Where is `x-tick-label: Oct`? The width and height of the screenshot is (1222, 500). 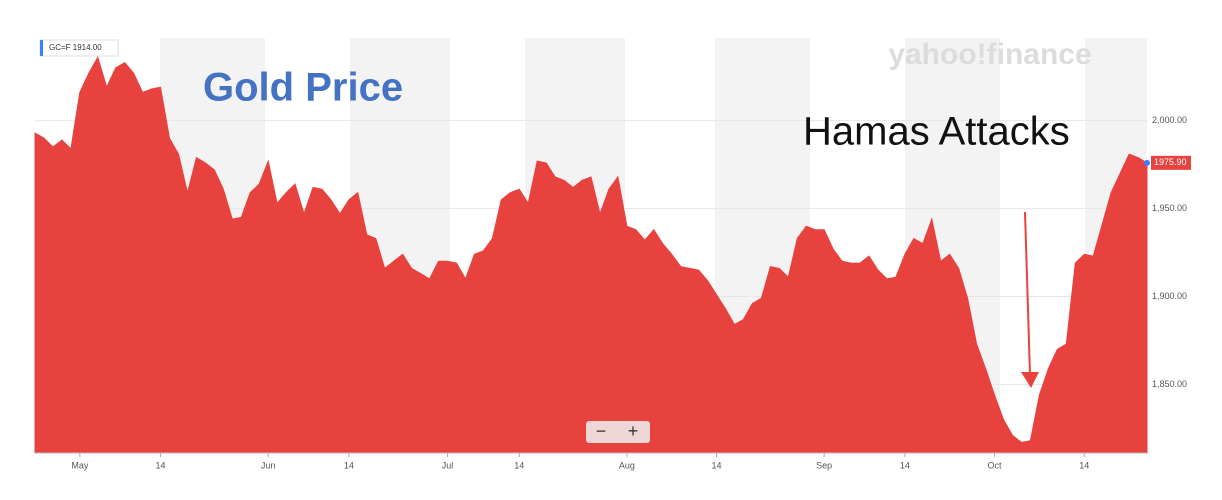
x-tick-label: Oct is located at coordinates (995, 465).